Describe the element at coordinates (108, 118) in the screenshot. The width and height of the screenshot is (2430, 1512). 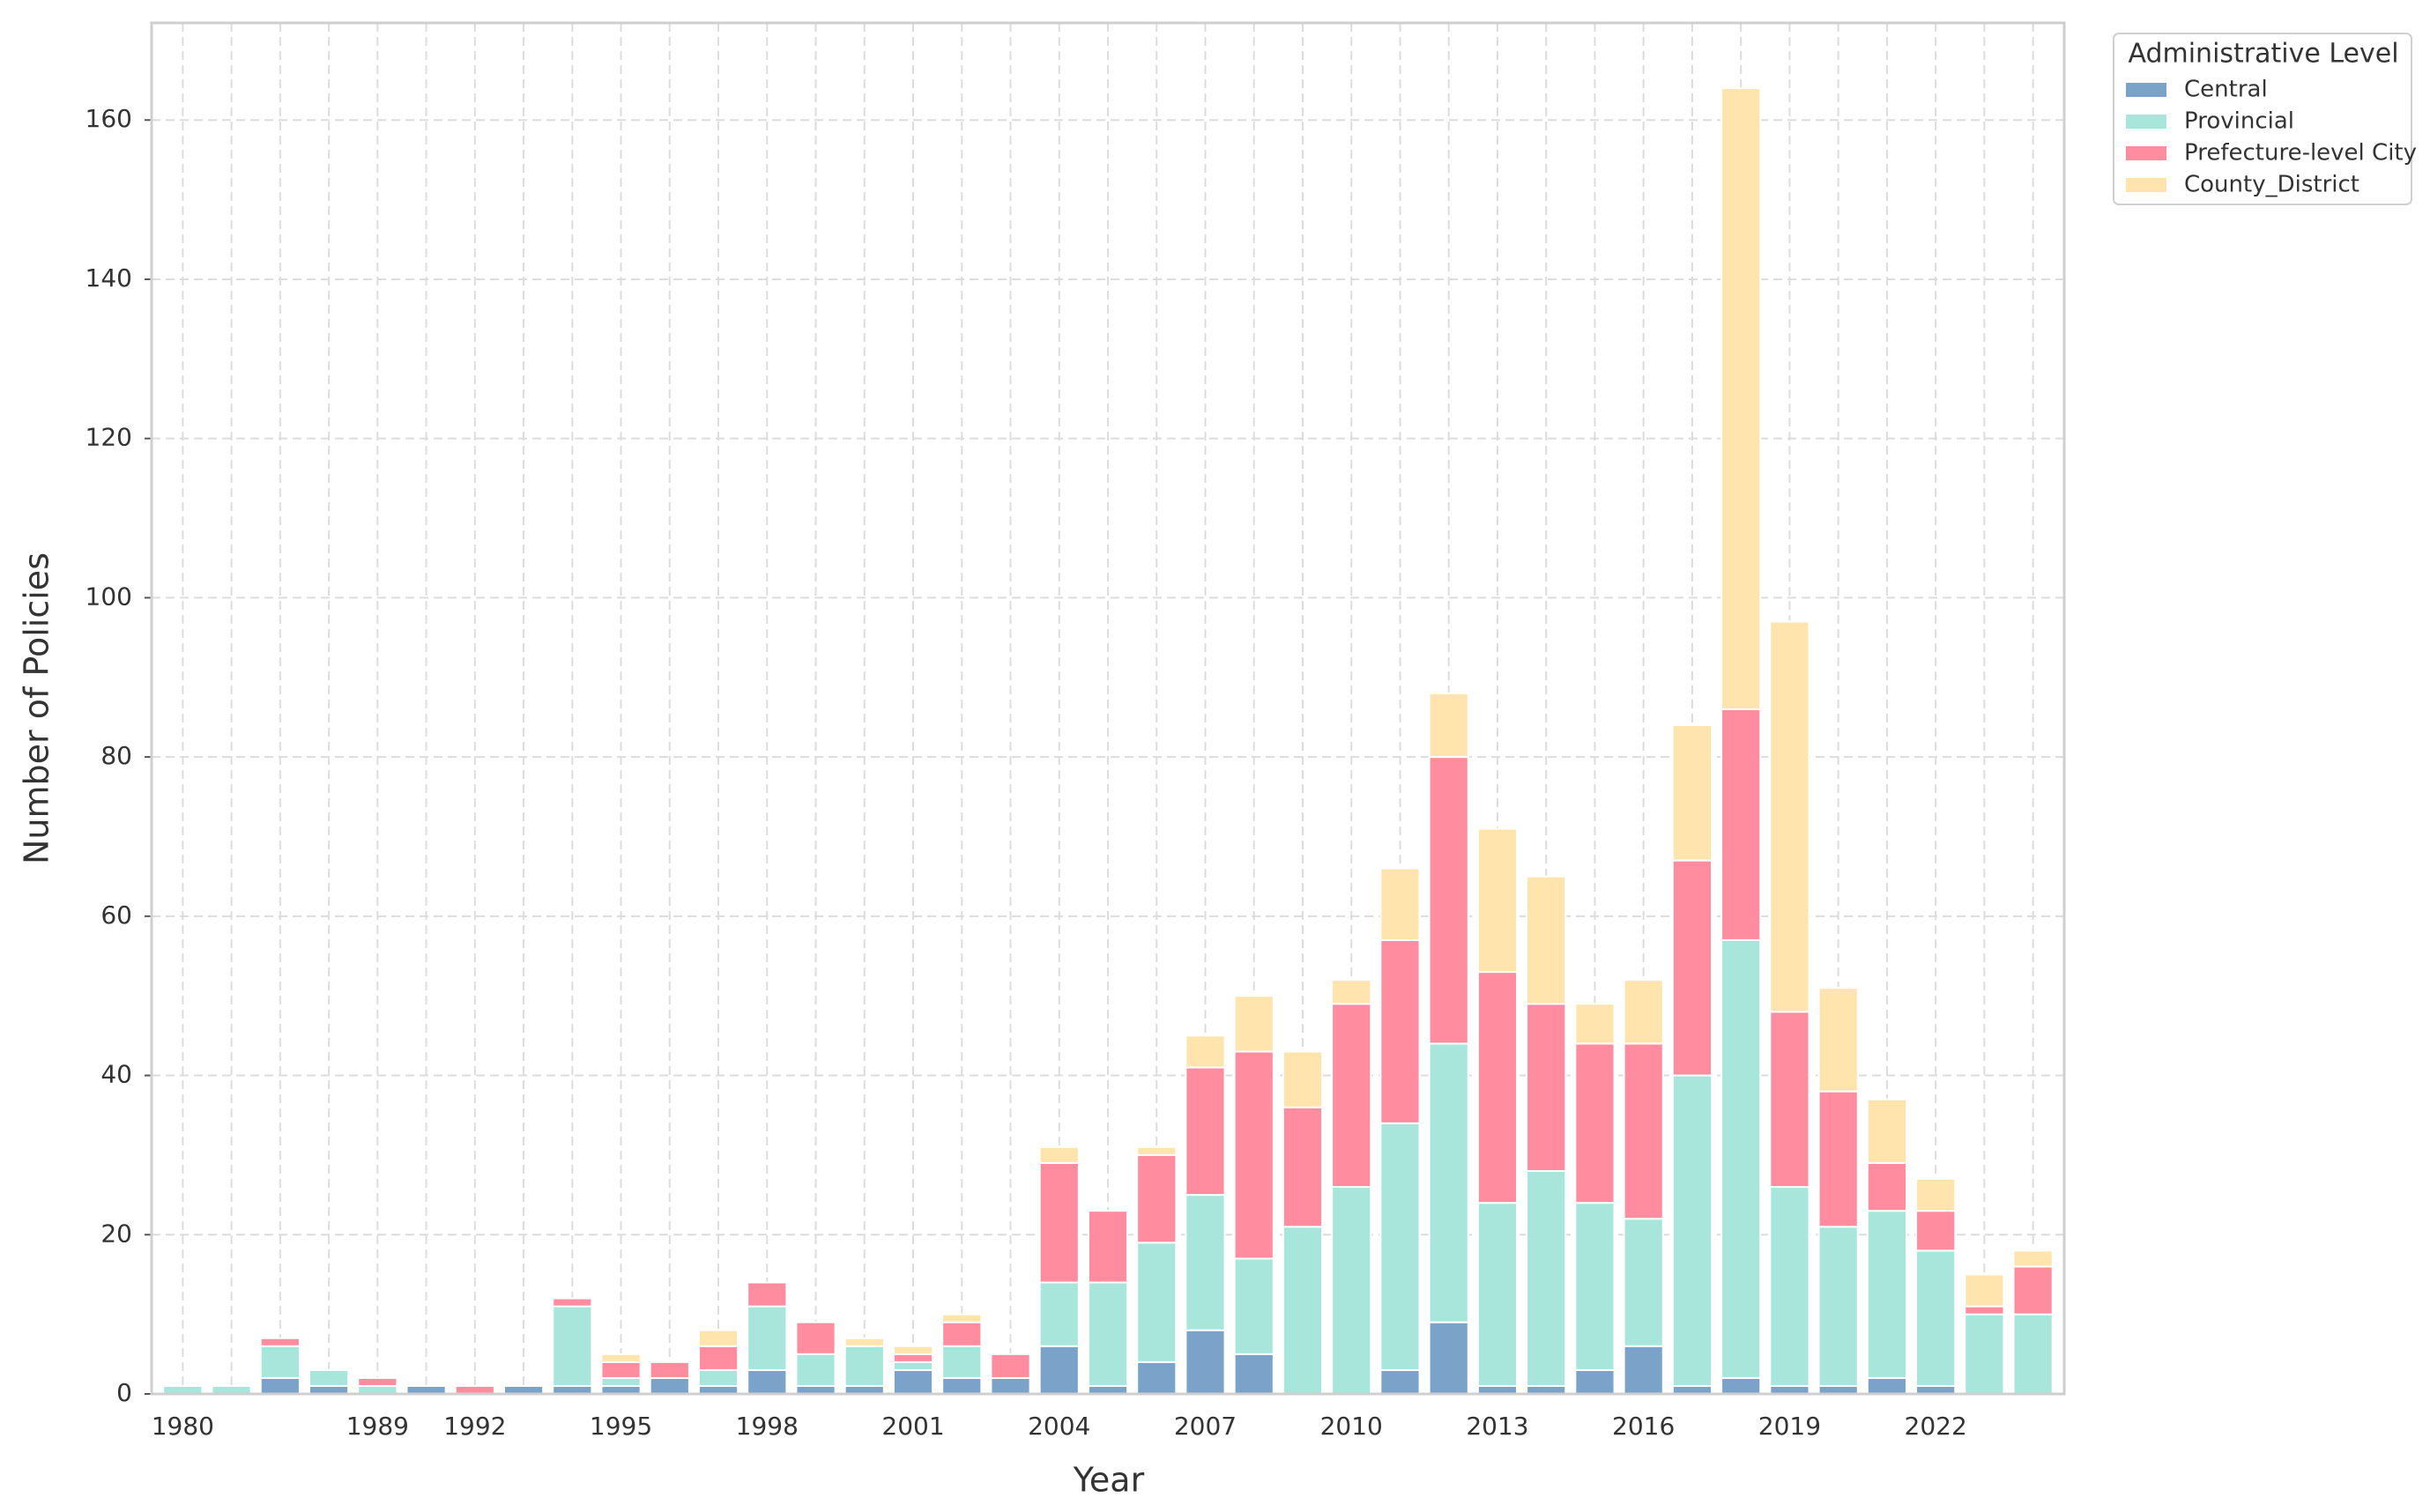
I see `y-tick-label: 160` at that location.